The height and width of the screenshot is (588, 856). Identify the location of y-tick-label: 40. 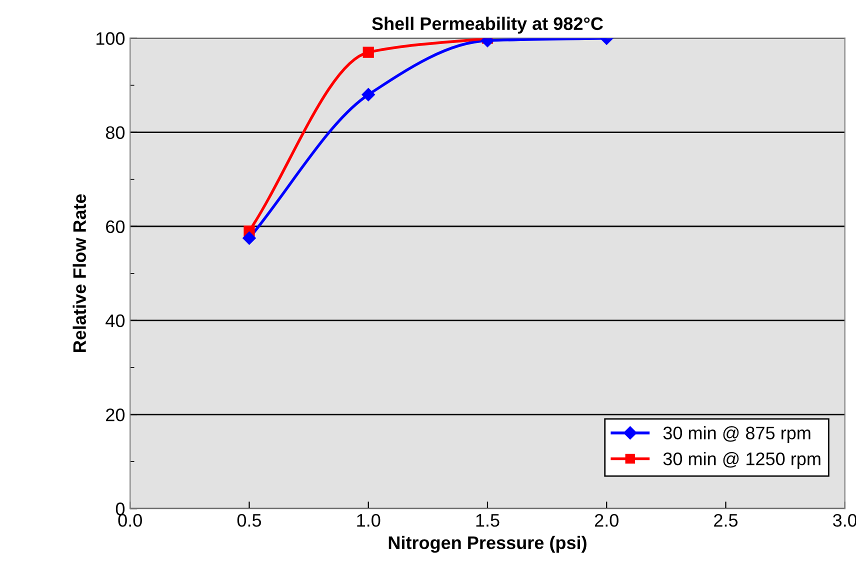
(115, 321).